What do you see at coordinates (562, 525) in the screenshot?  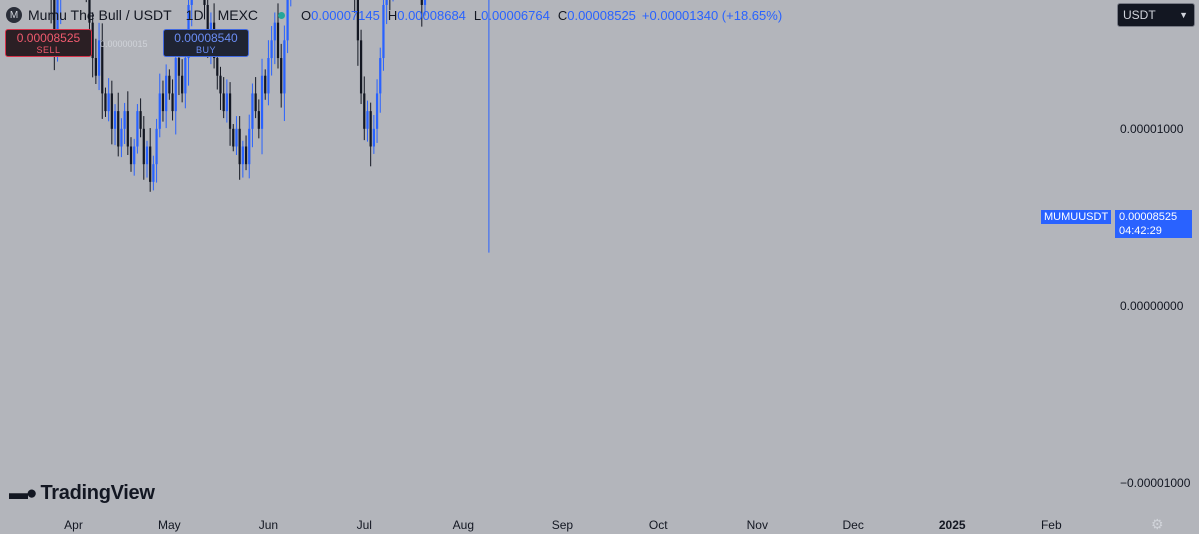 I see `x-tick-label: Sep` at bounding box center [562, 525].